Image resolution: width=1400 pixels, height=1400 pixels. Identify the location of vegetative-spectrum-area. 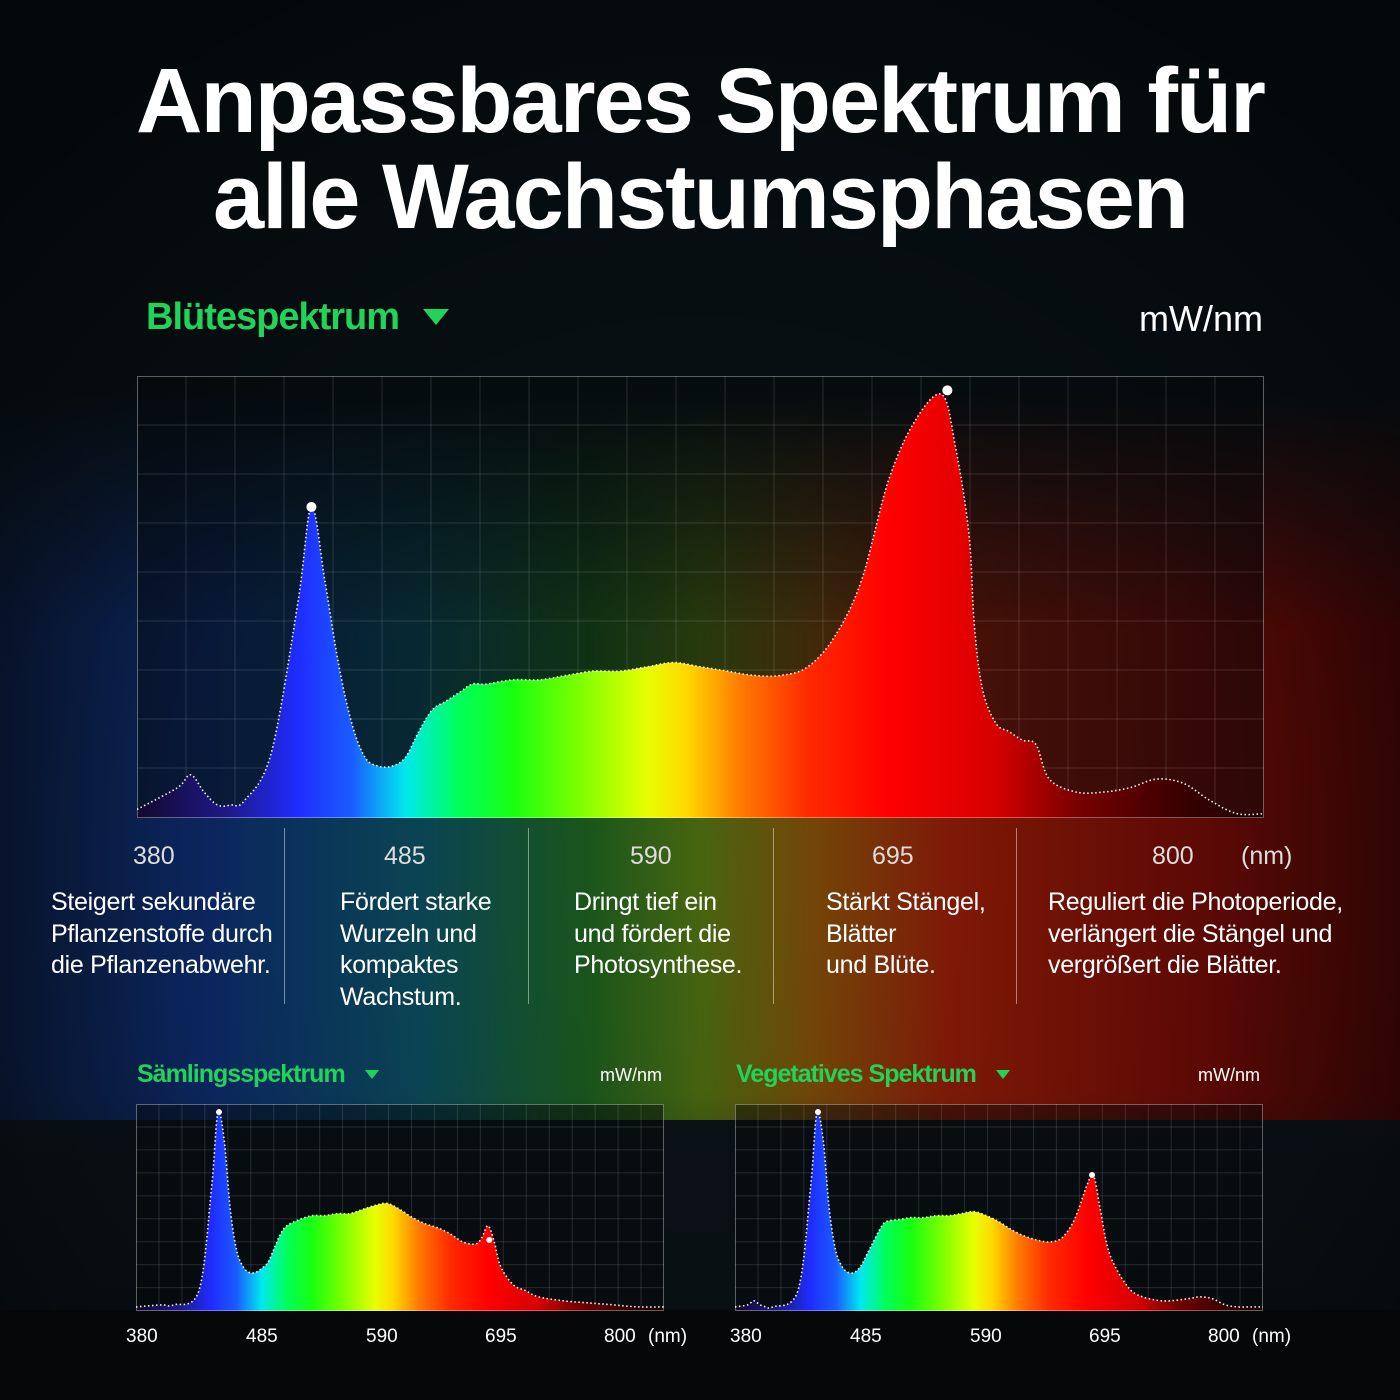
(999, 1211).